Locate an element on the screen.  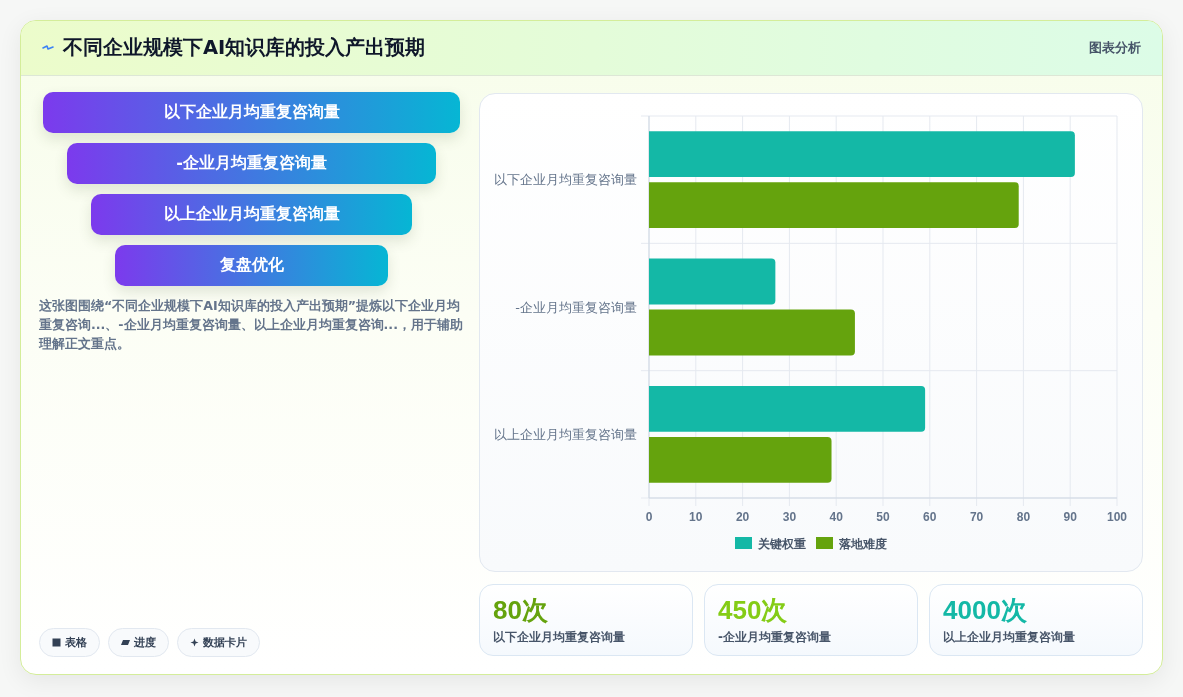
x-tick-label: 60 is located at coordinates (930, 517).